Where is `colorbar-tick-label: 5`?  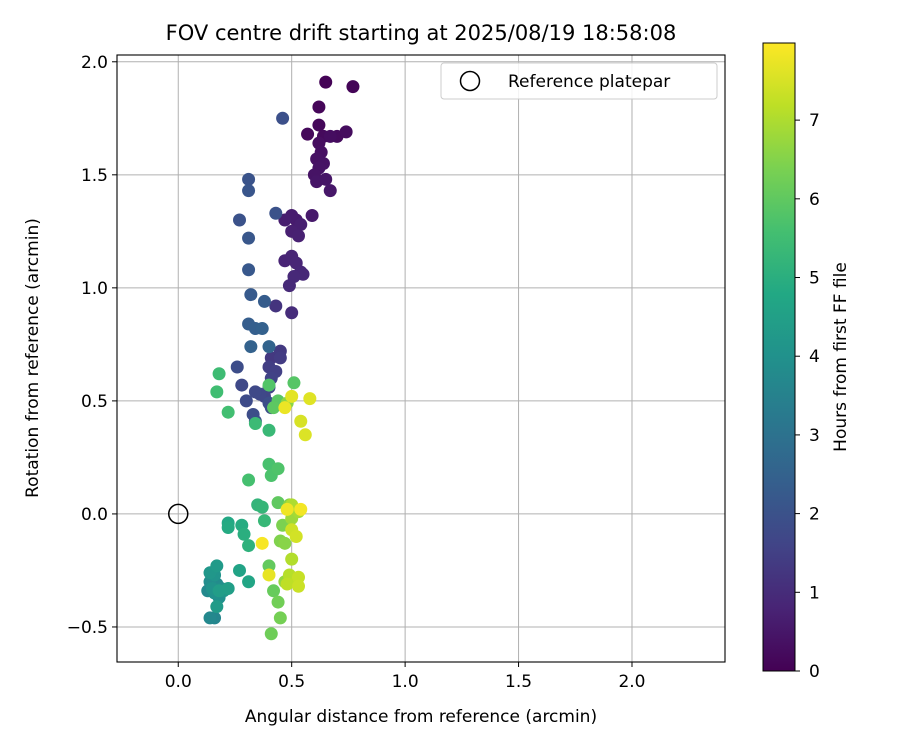 colorbar-tick-label: 5 is located at coordinates (814, 279).